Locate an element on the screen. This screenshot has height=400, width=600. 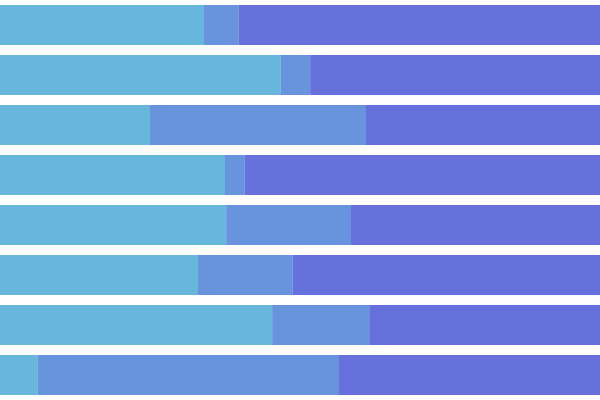
bar-segment-row1-series1 is located at coordinates (102, 25).